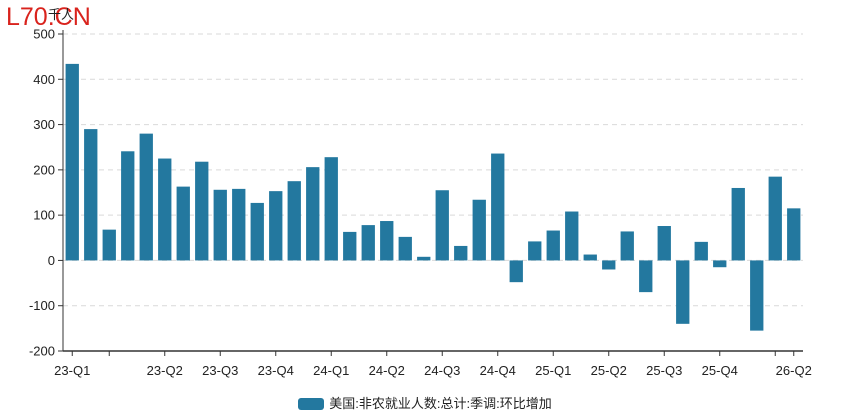 This screenshot has width=850, height=412. I want to click on x-tick-label: 25-Q1, so click(553, 370).